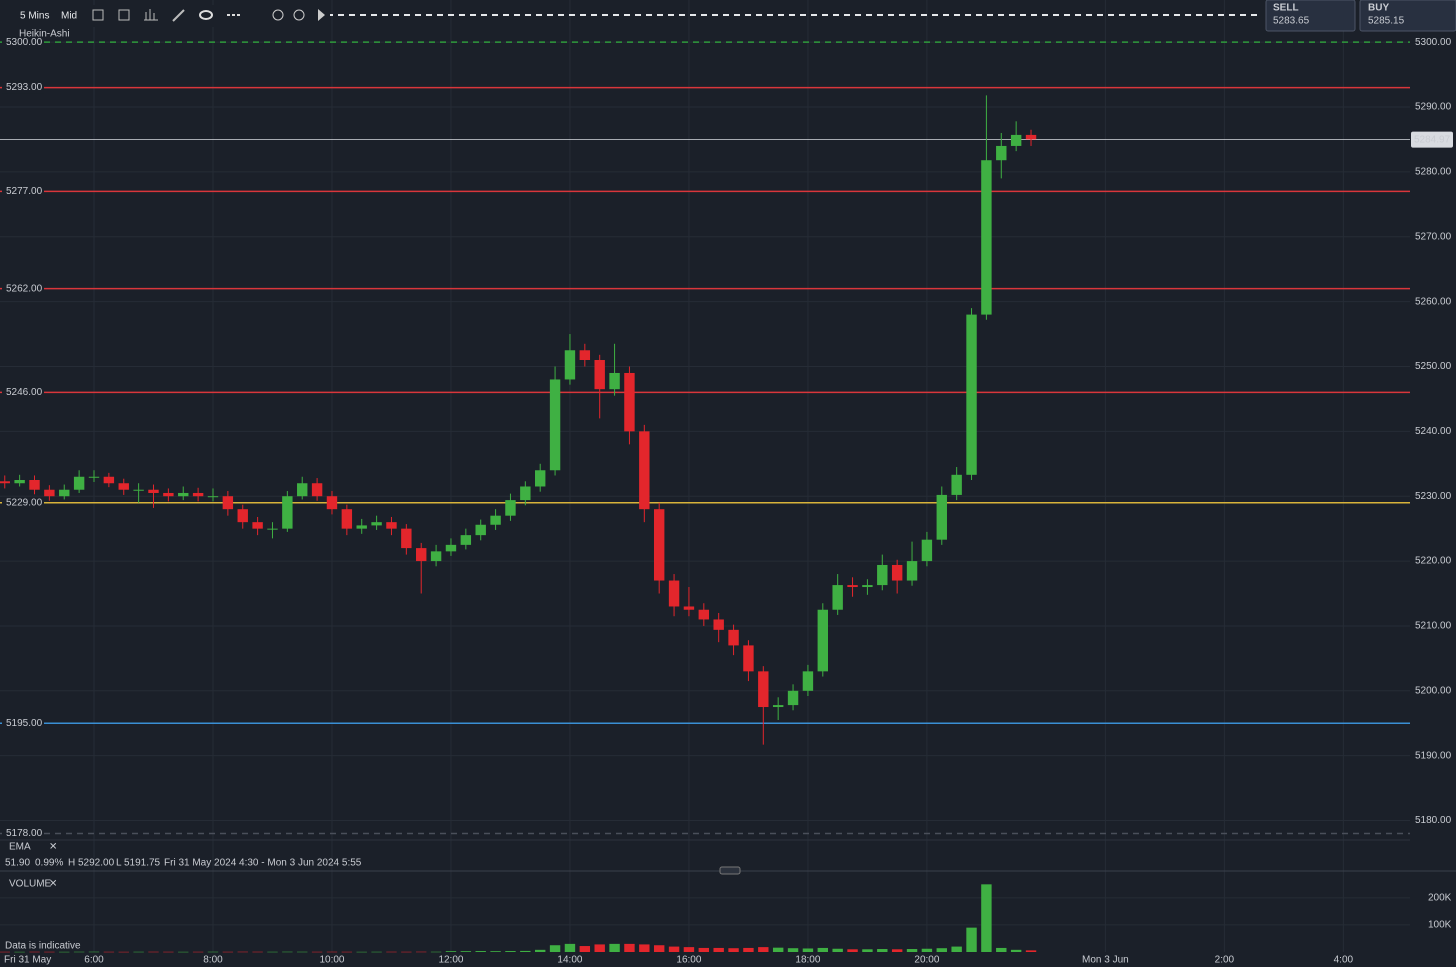  I want to click on price-tag-label: 5284.97, so click(1432, 139).